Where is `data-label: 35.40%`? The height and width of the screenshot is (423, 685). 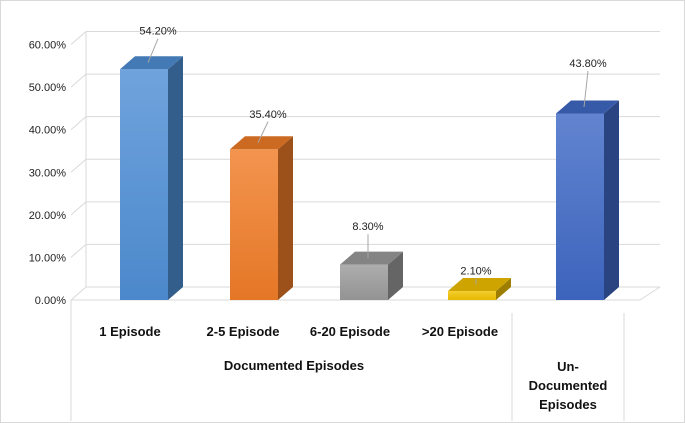
data-label: 35.40% is located at coordinates (268, 115).